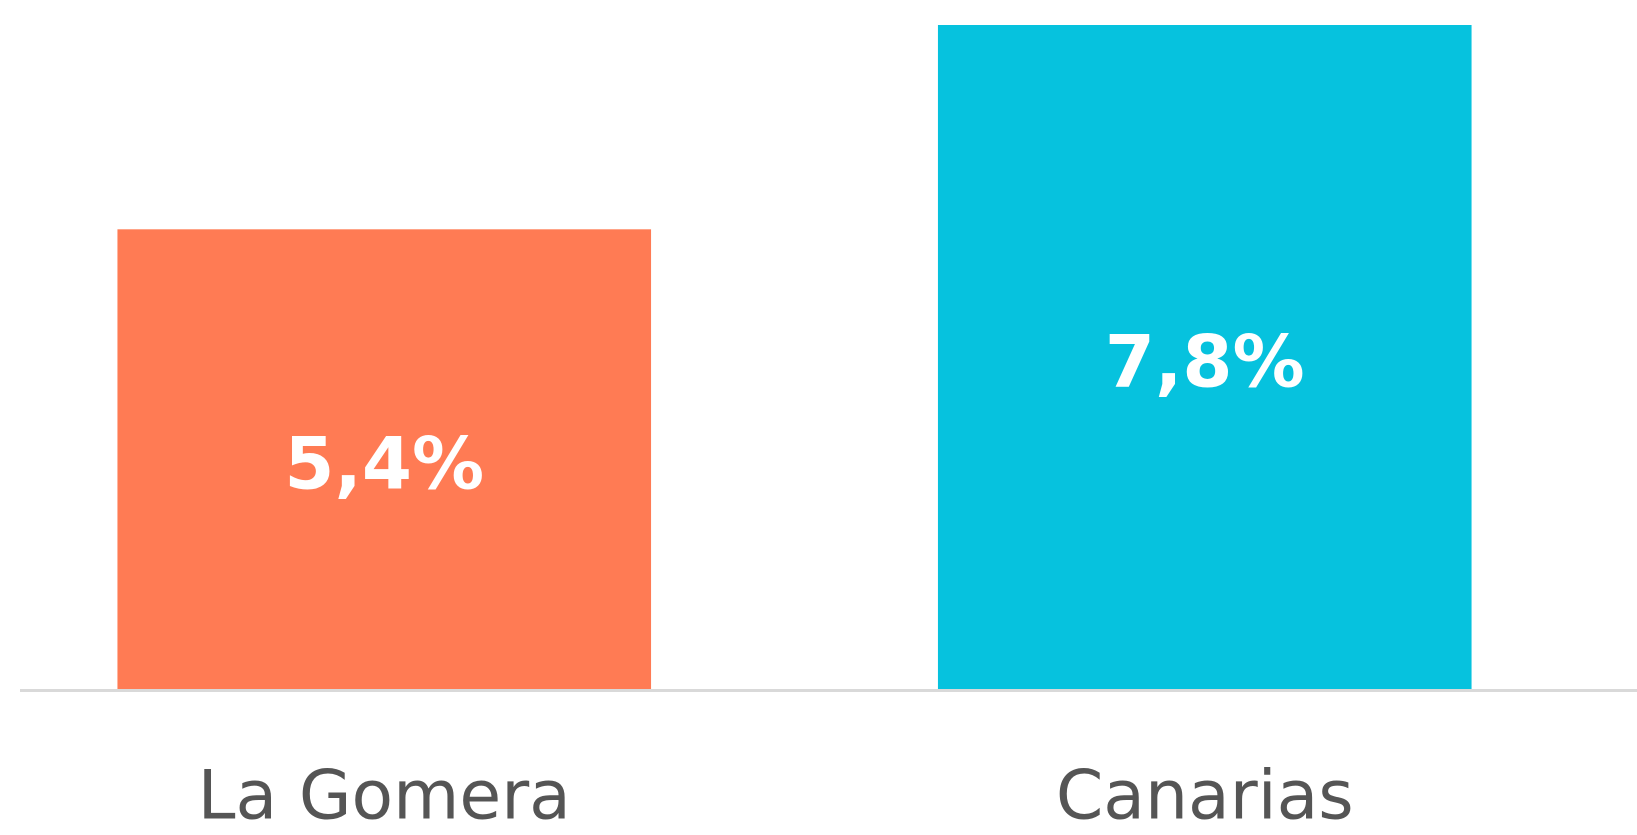 This screenshot has height=835, width=1637. Describe the element at coordinates (1205, 796) in the screenshot. I see `x-tick-label: Canarias` at that location.